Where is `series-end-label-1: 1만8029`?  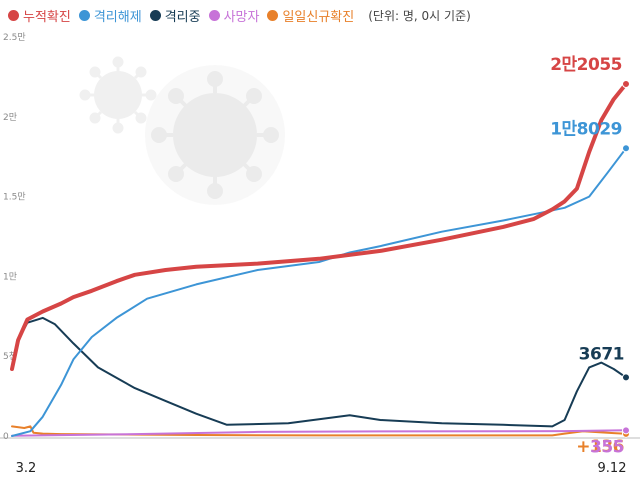
series-end-label-1: 1만8029 is located at coordinates (586, 129).